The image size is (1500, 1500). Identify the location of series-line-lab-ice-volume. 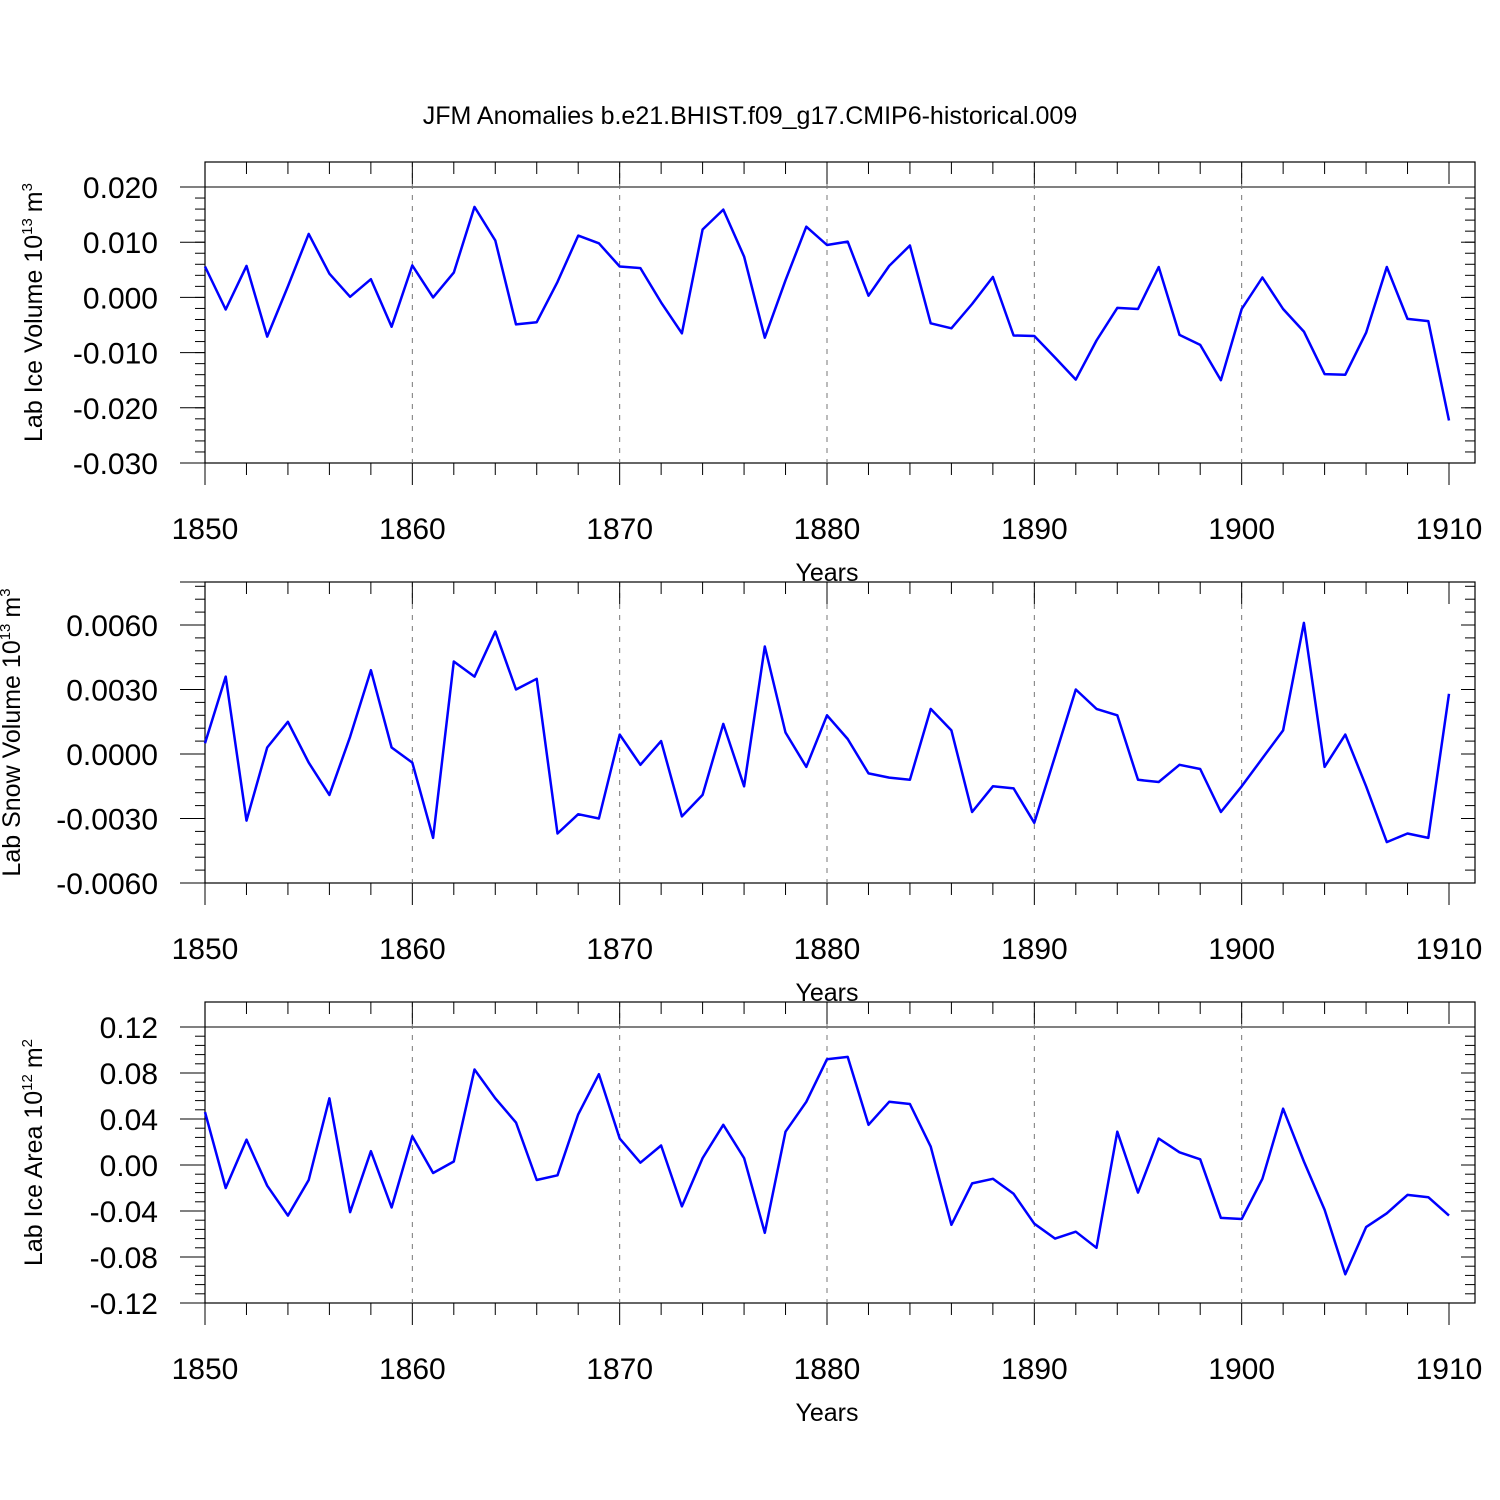
(827, 313).